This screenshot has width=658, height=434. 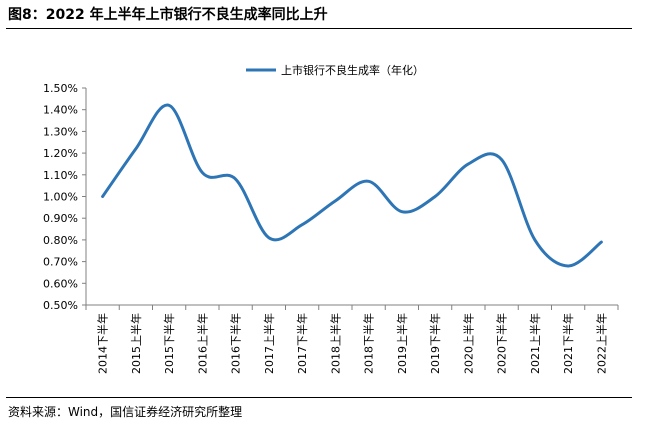 I want to click on y-tick-label: 0.50%, so click(x=60, y=305).